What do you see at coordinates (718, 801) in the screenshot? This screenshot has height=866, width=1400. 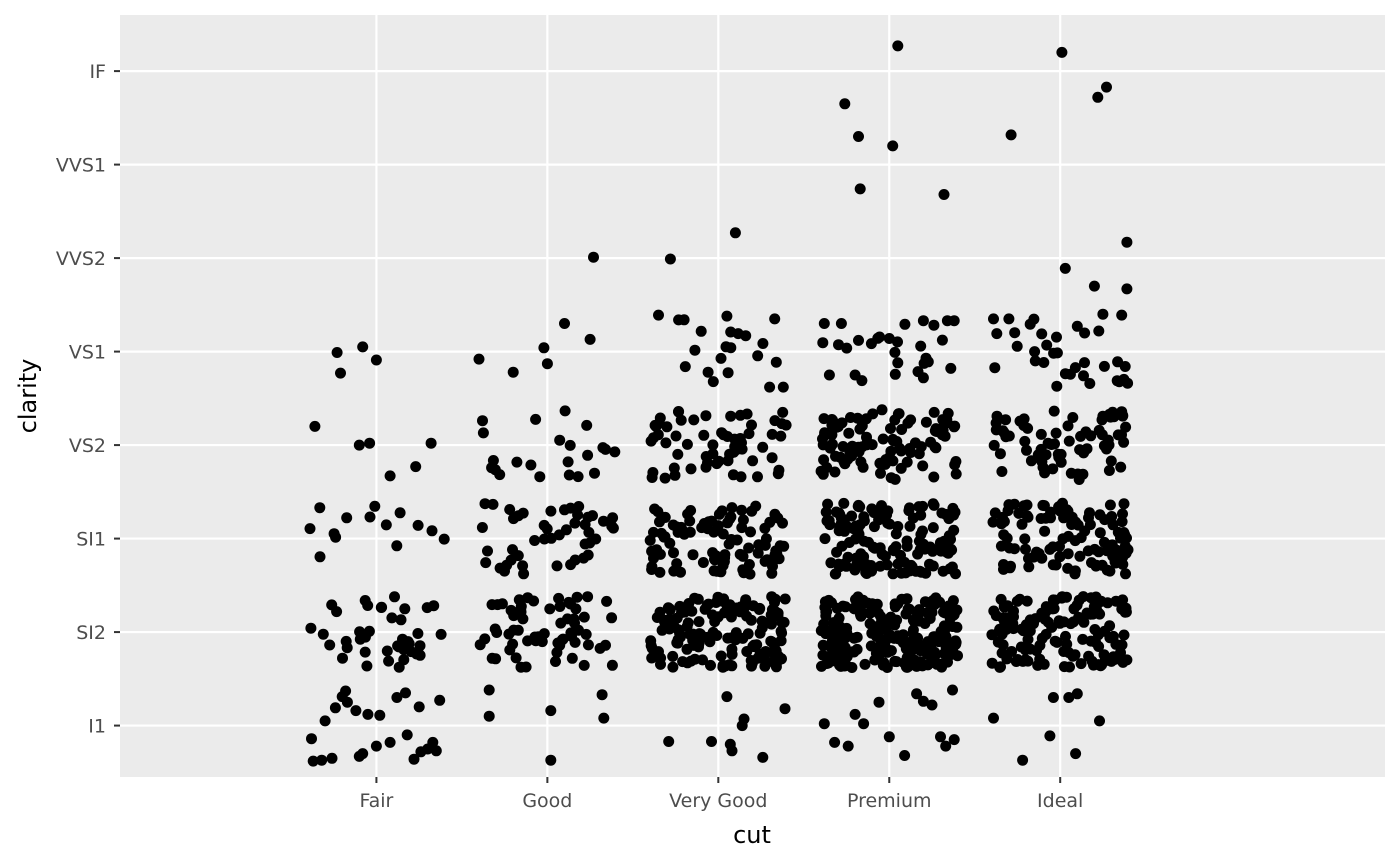 I see `x-tick-label: Very Good` at bounding box center [718, 801].